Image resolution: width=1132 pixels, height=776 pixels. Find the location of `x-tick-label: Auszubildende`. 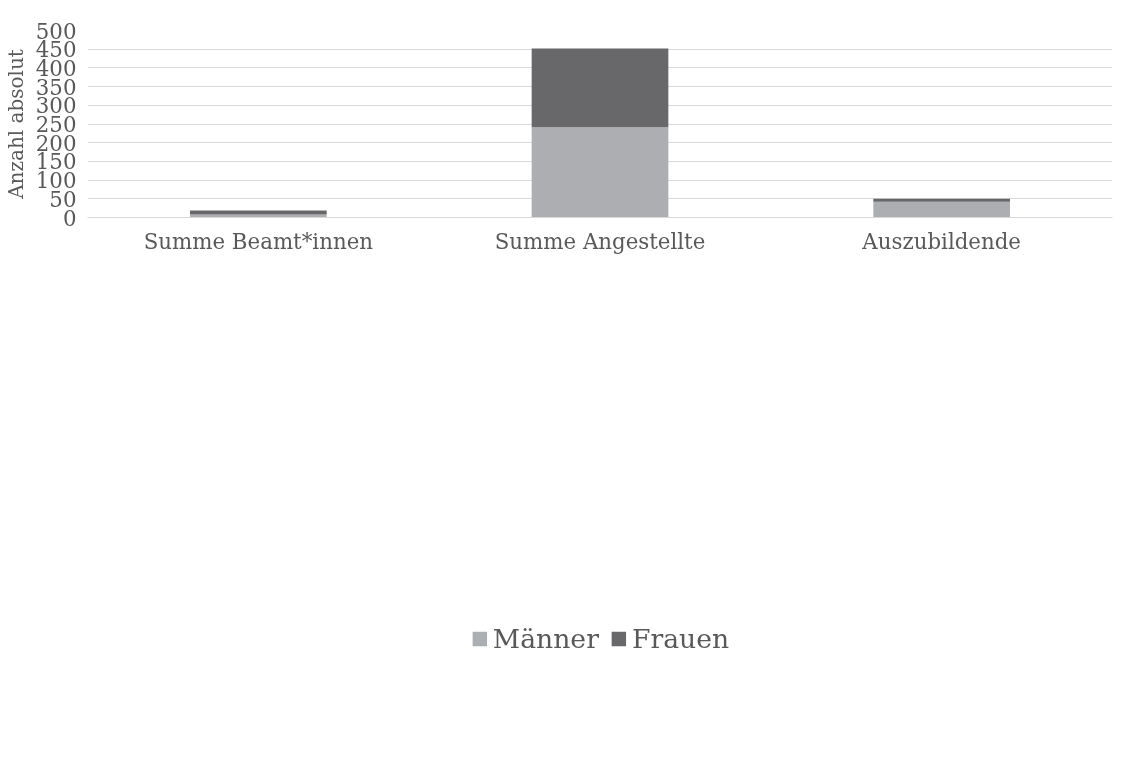

x-tick-label: Auszubildende is located at coordinates (941, 241).